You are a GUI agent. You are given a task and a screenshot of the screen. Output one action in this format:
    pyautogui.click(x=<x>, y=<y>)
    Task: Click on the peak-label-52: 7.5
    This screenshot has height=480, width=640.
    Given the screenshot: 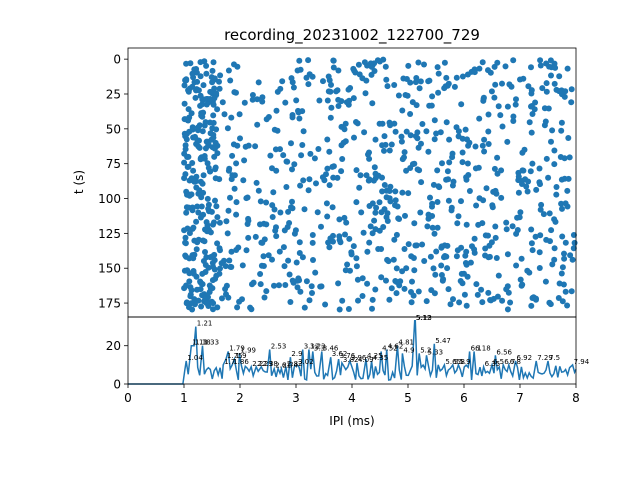 What is the action you would take?
    pyautogui.click(x=554, y=358)
    